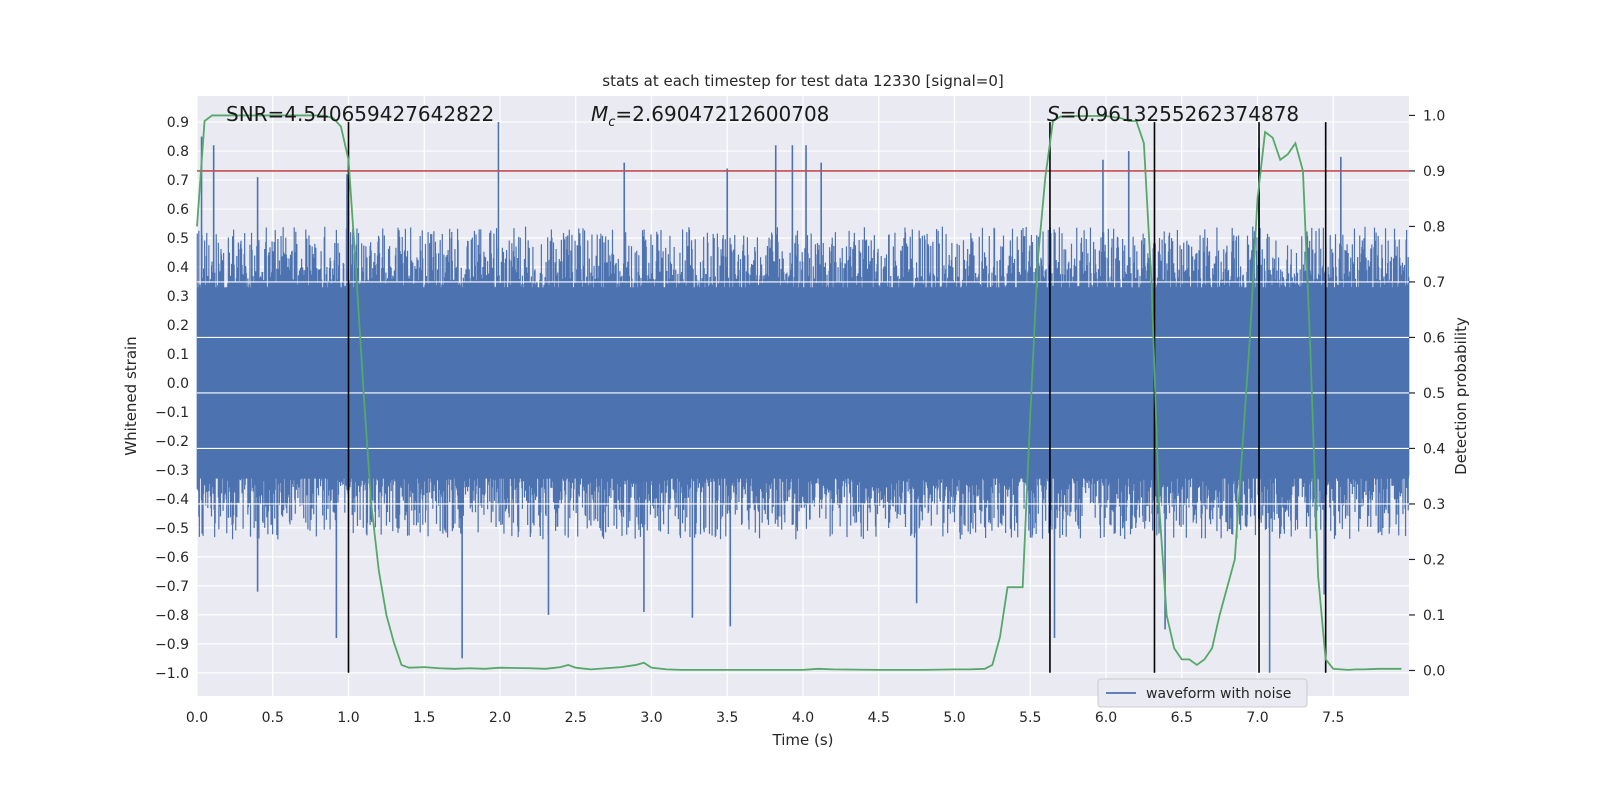 The height and width of the screenshot is (800, 1600). Describe the element at coordinates (172, 587) in the screenshot. I see `y-tick-label: −0.7` at that location.